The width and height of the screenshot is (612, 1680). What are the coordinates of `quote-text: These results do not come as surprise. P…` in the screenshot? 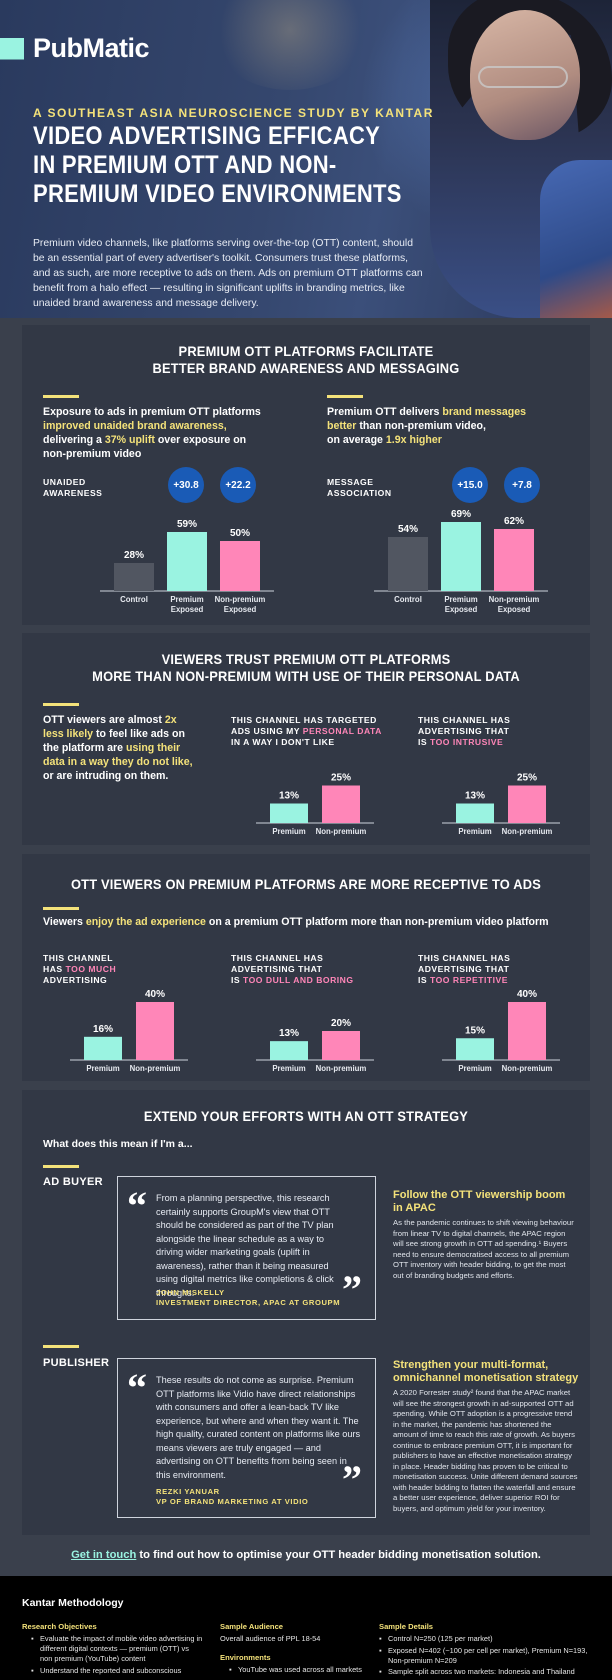 It's located at (258, 1427).